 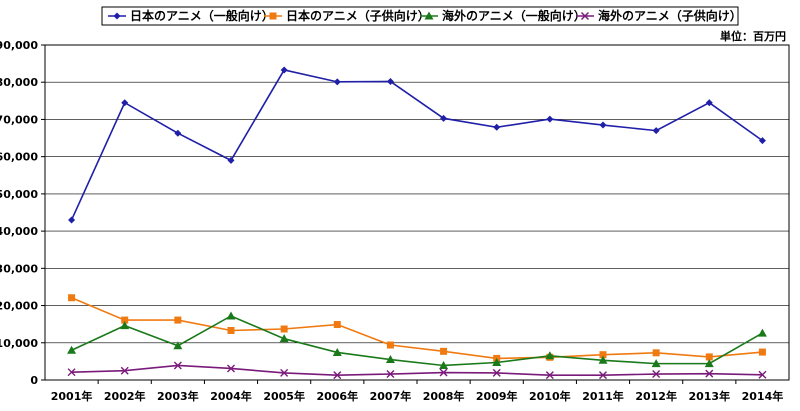 What do you see at coordinates (763, 396) in the screenshot?
I see `x-tick-label: 2014年` at bounding box center [763, 396].